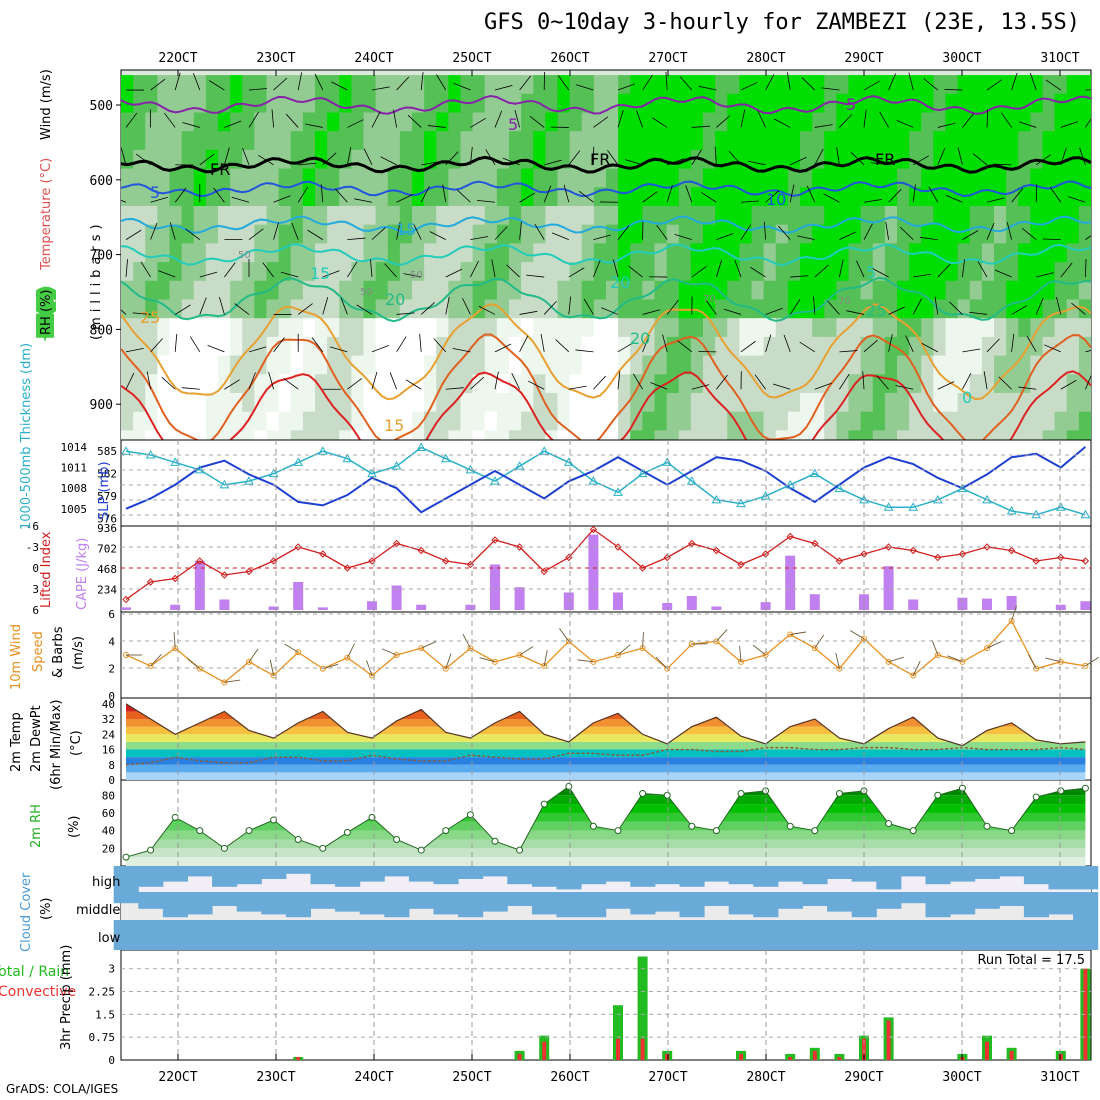 Image resolution: width=1100 pixels, height=1100 pixels. Describe the element at coordinates (605, 651) in the screenshot. I see `wind-speed-line` at that location.